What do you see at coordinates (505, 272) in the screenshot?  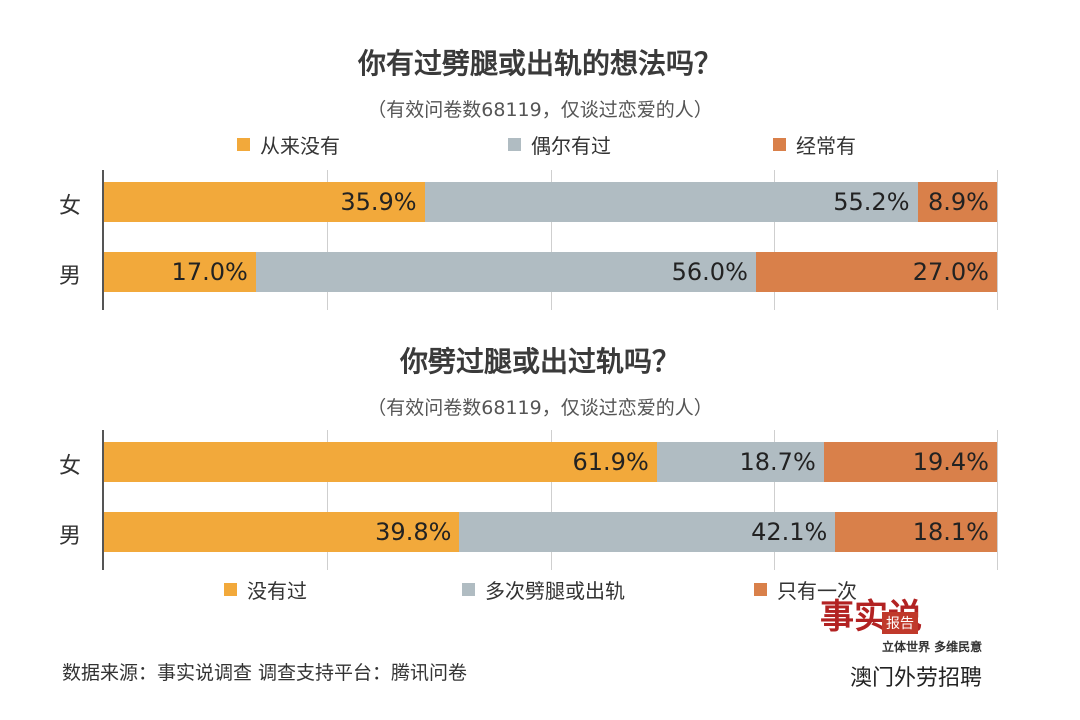 I see `bar-segment: 56.0%` at bounding box center [505, 272].